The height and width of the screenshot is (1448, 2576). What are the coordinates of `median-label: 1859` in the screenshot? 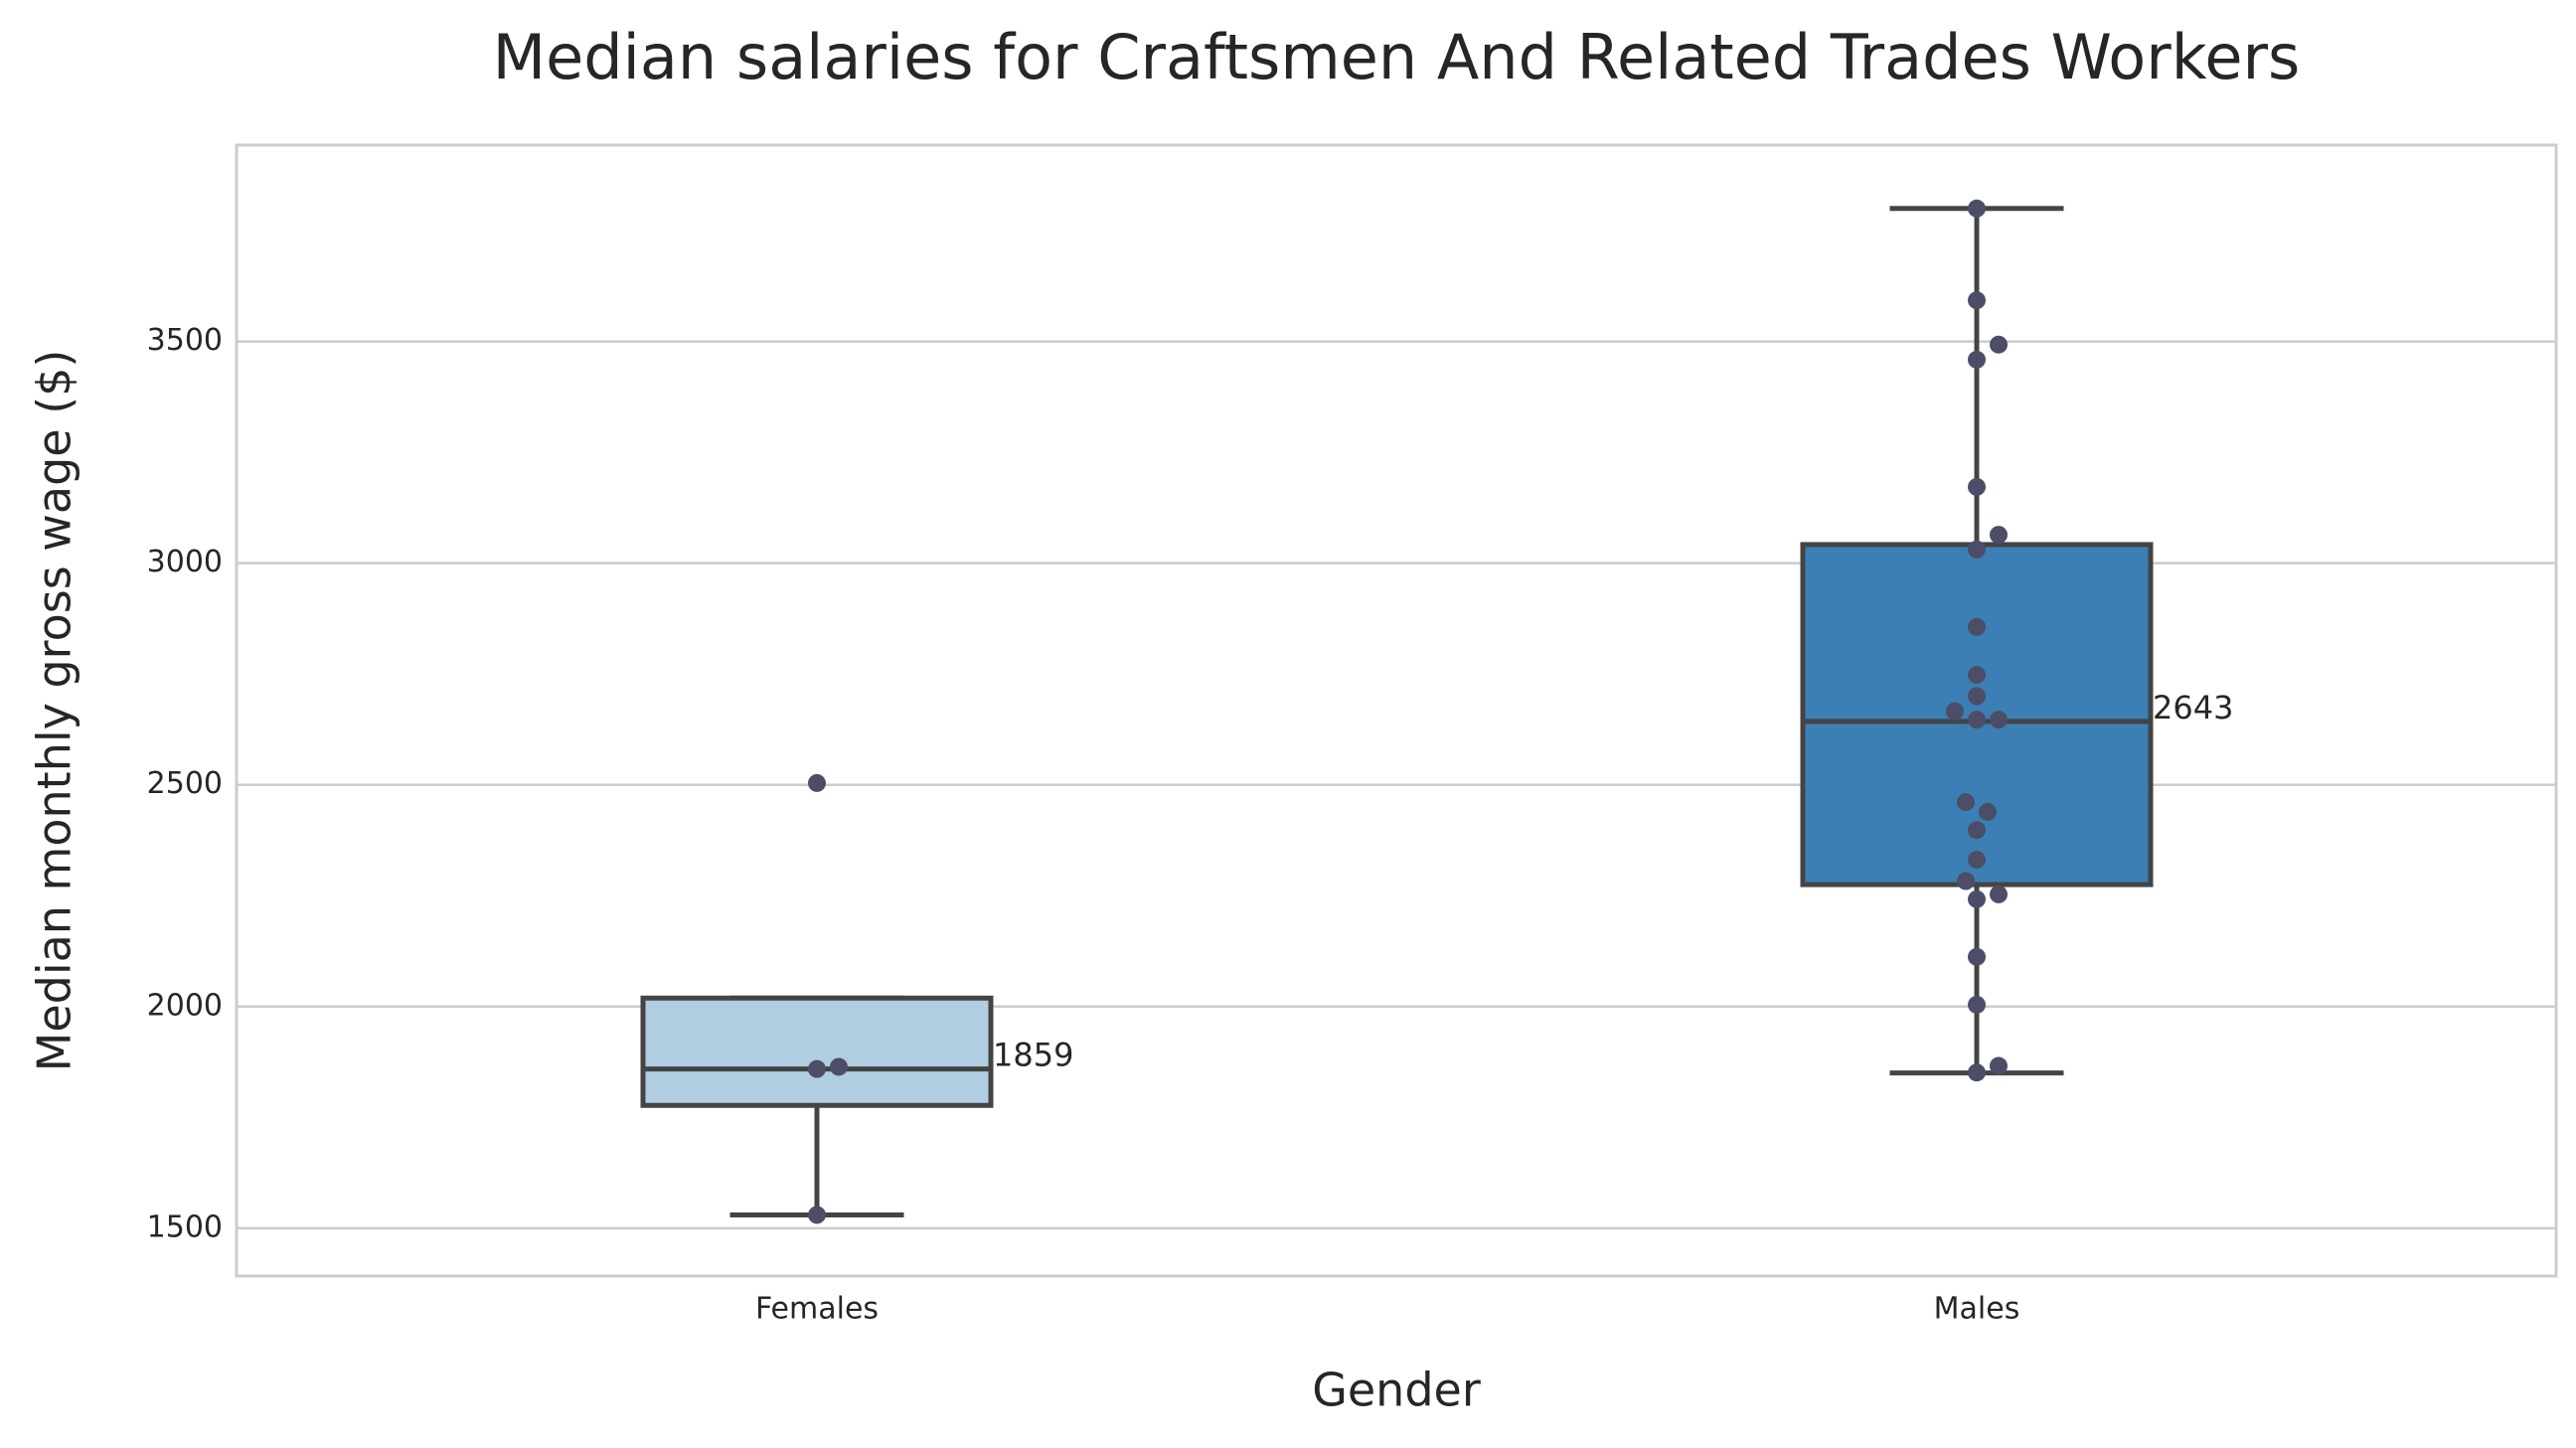 It's located at (1033, 1055).